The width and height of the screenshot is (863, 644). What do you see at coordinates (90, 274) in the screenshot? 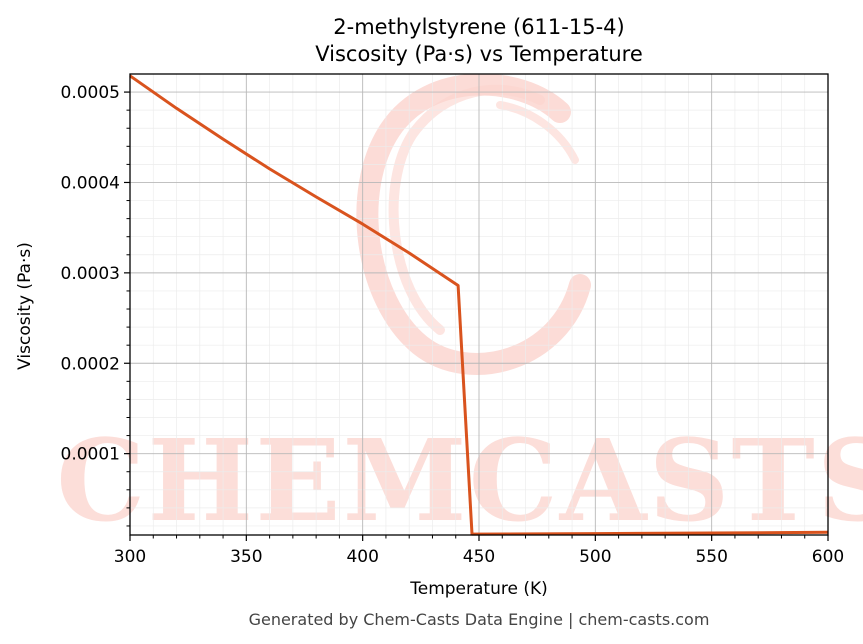
I see `y-tick-label: 0.0003` at bounding box center [90, 274].